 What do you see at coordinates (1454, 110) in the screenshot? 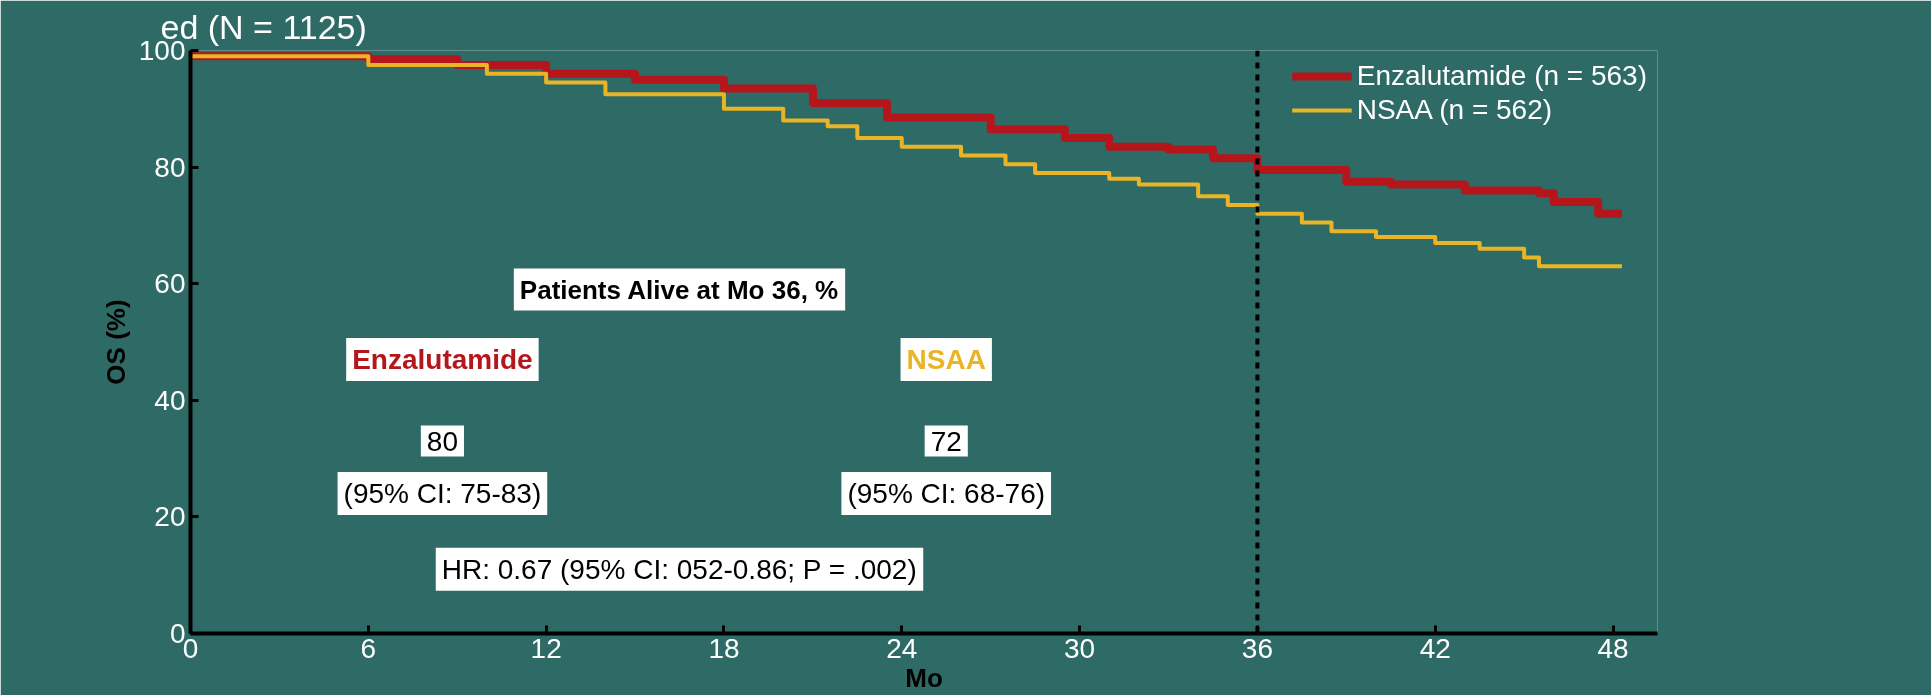
I see `legend-label: NSAA (n = 562)` at bounding box center [1454, 110].